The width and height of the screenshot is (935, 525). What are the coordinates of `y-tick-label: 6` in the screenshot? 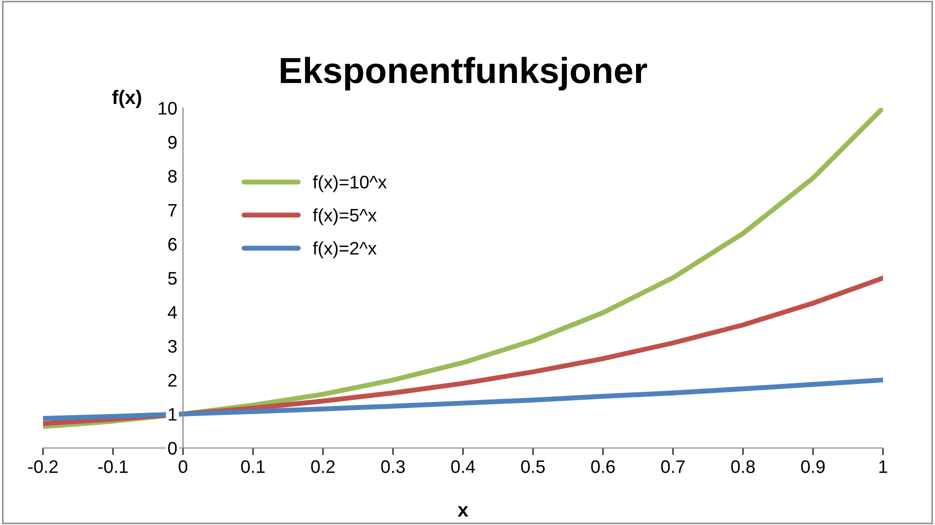 It's located at (172, 244).